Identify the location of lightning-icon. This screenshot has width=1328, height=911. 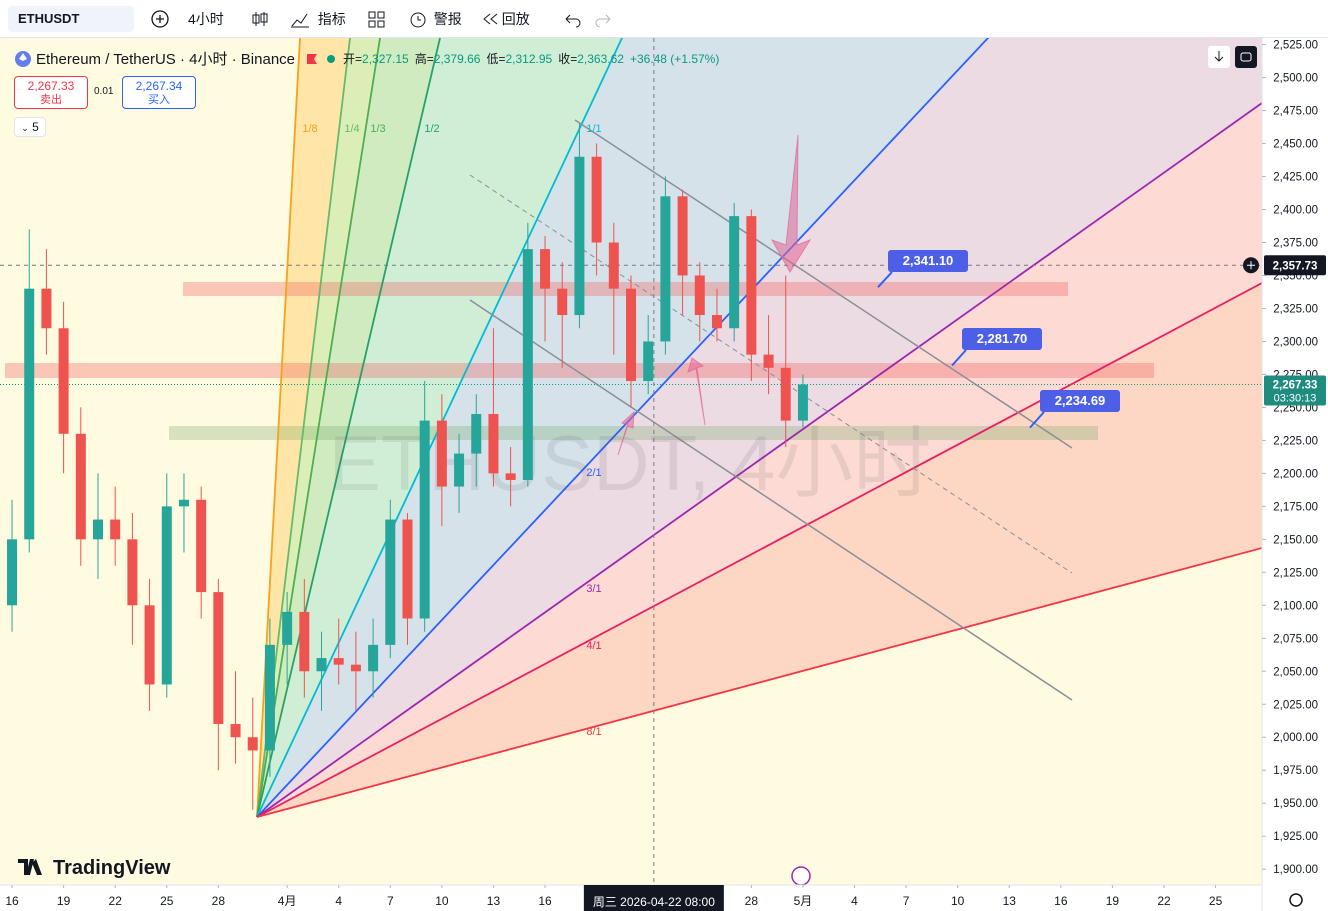
(801, 875).